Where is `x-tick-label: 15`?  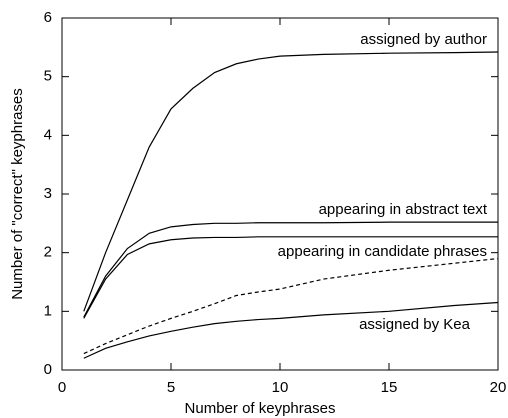
x-tick-label: 15 is located at coordinates (389, 387).